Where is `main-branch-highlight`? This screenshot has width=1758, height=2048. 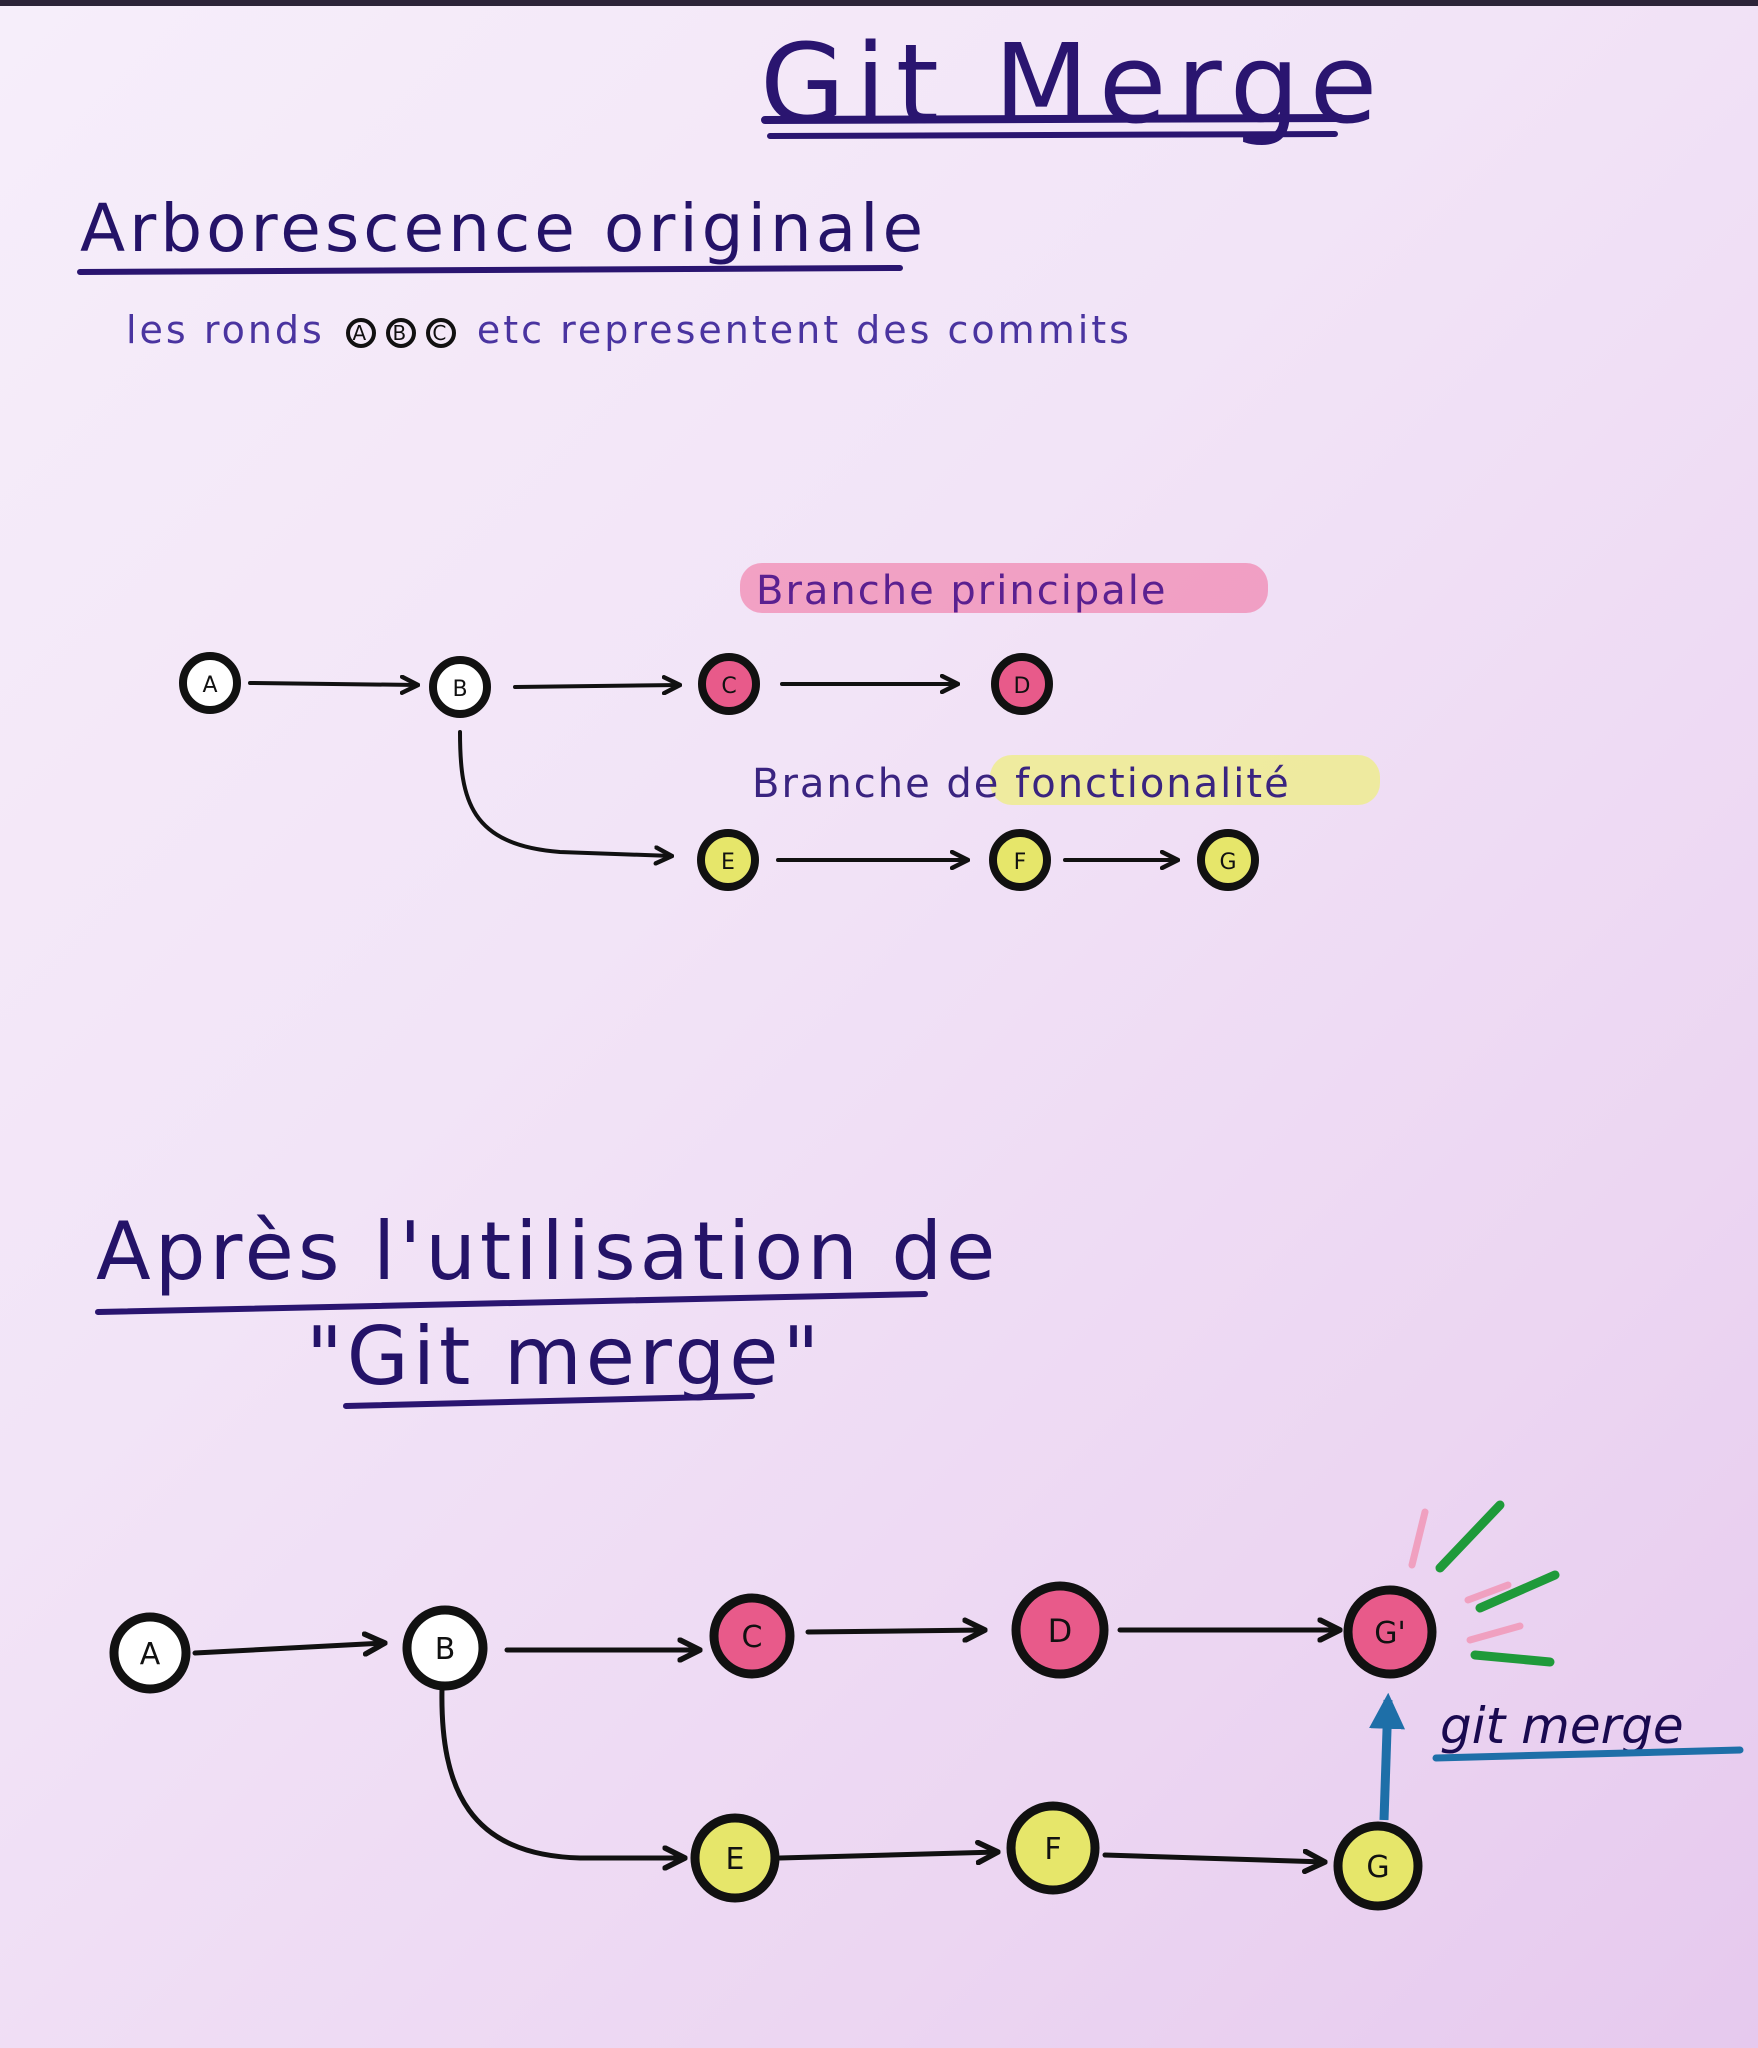
main-branch-highlight is located at coordinates (1004, 588).